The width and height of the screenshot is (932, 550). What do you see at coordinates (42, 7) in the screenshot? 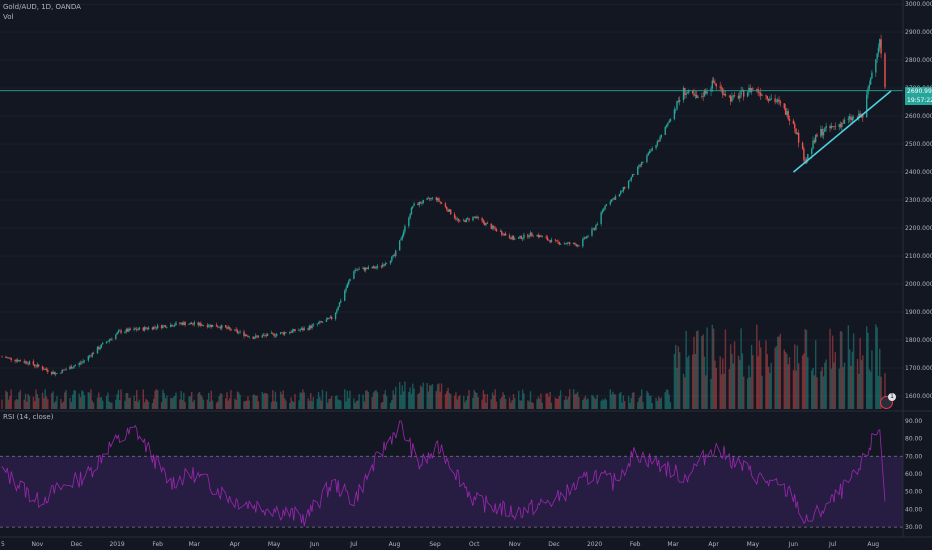
I see `symbol-title: Gold/AUD, 1D, OANDA` at bounding box center [42, 7].